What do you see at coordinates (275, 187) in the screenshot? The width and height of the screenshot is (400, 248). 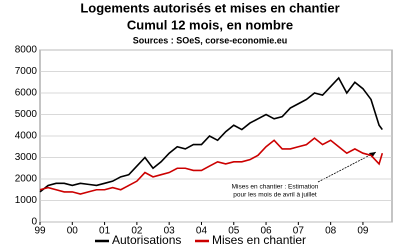 I see `annotation: Mises en chantier : Estimation` at bounding box center [275, 187].